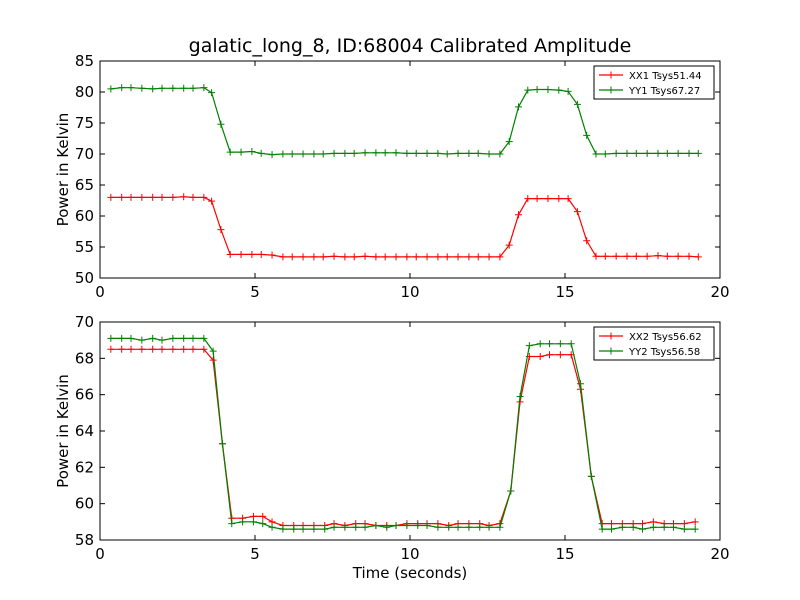 The image size is (800, 600). What do you see at coordinates (84, 123) in the screenshot?
I see `y-tick-label: 75` at bounding box center [84, 123].